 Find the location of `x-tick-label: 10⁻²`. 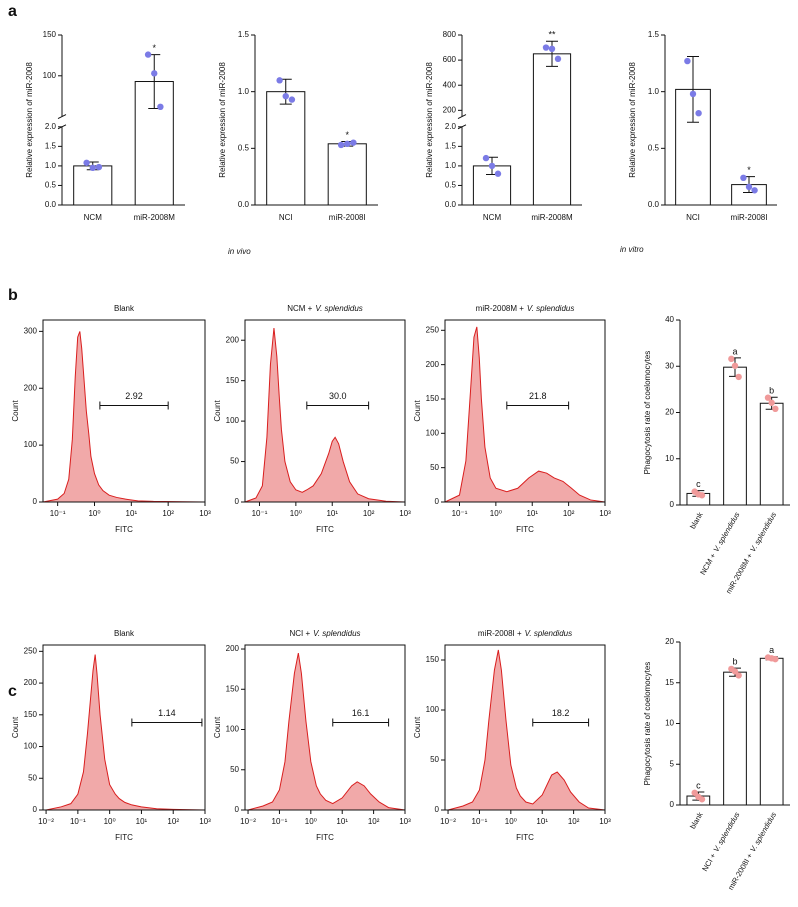

x-tick-label: 10⁻² is located at coordinates (448, 821).